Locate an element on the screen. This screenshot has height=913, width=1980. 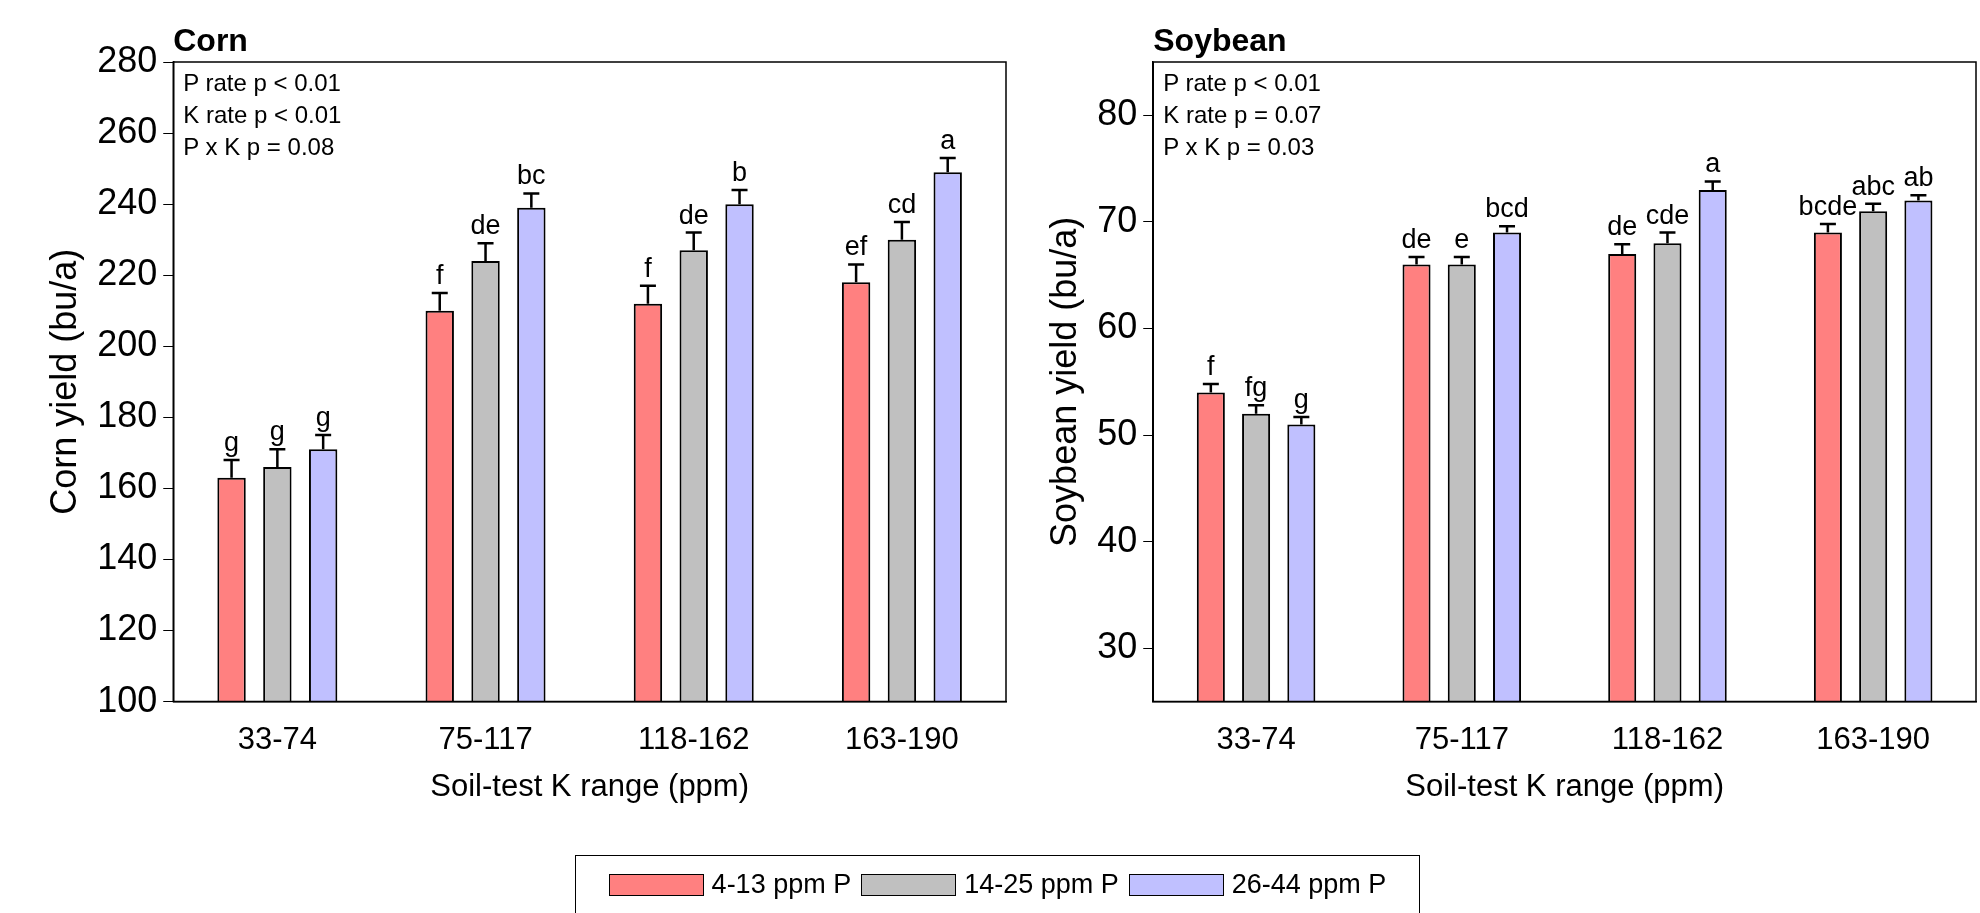
y-tick-label: 200 is located at coordinates (127, 344).